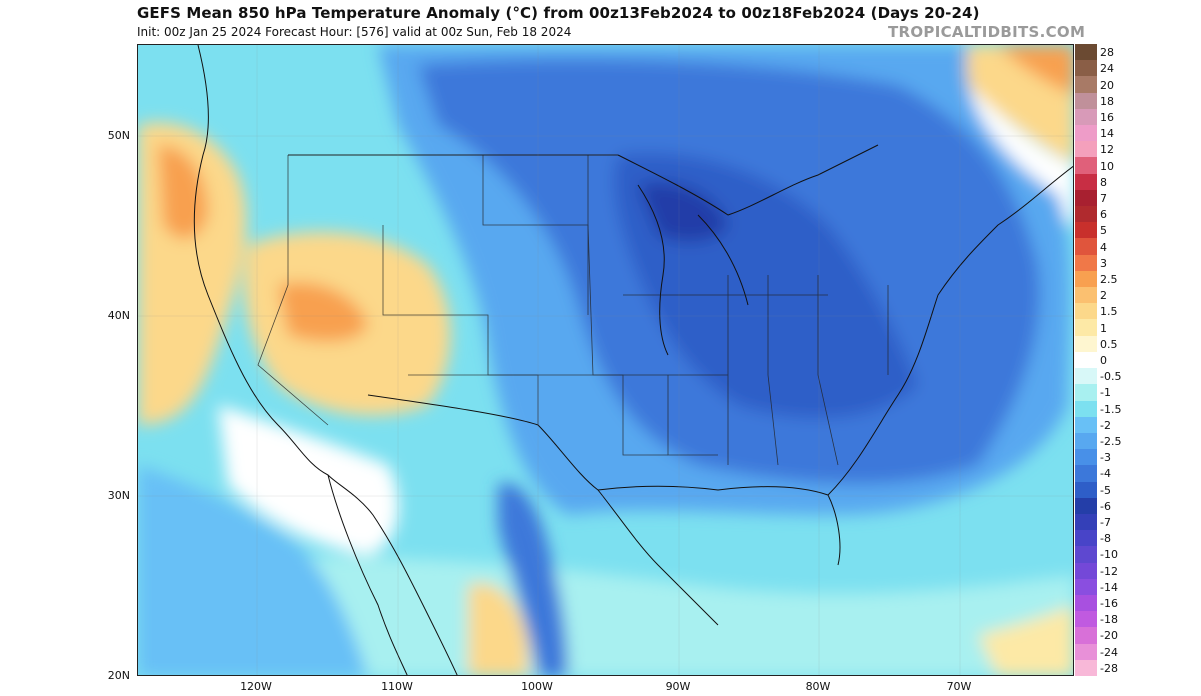  I want to click on colorbar-label: 5, so click(1103, 231).